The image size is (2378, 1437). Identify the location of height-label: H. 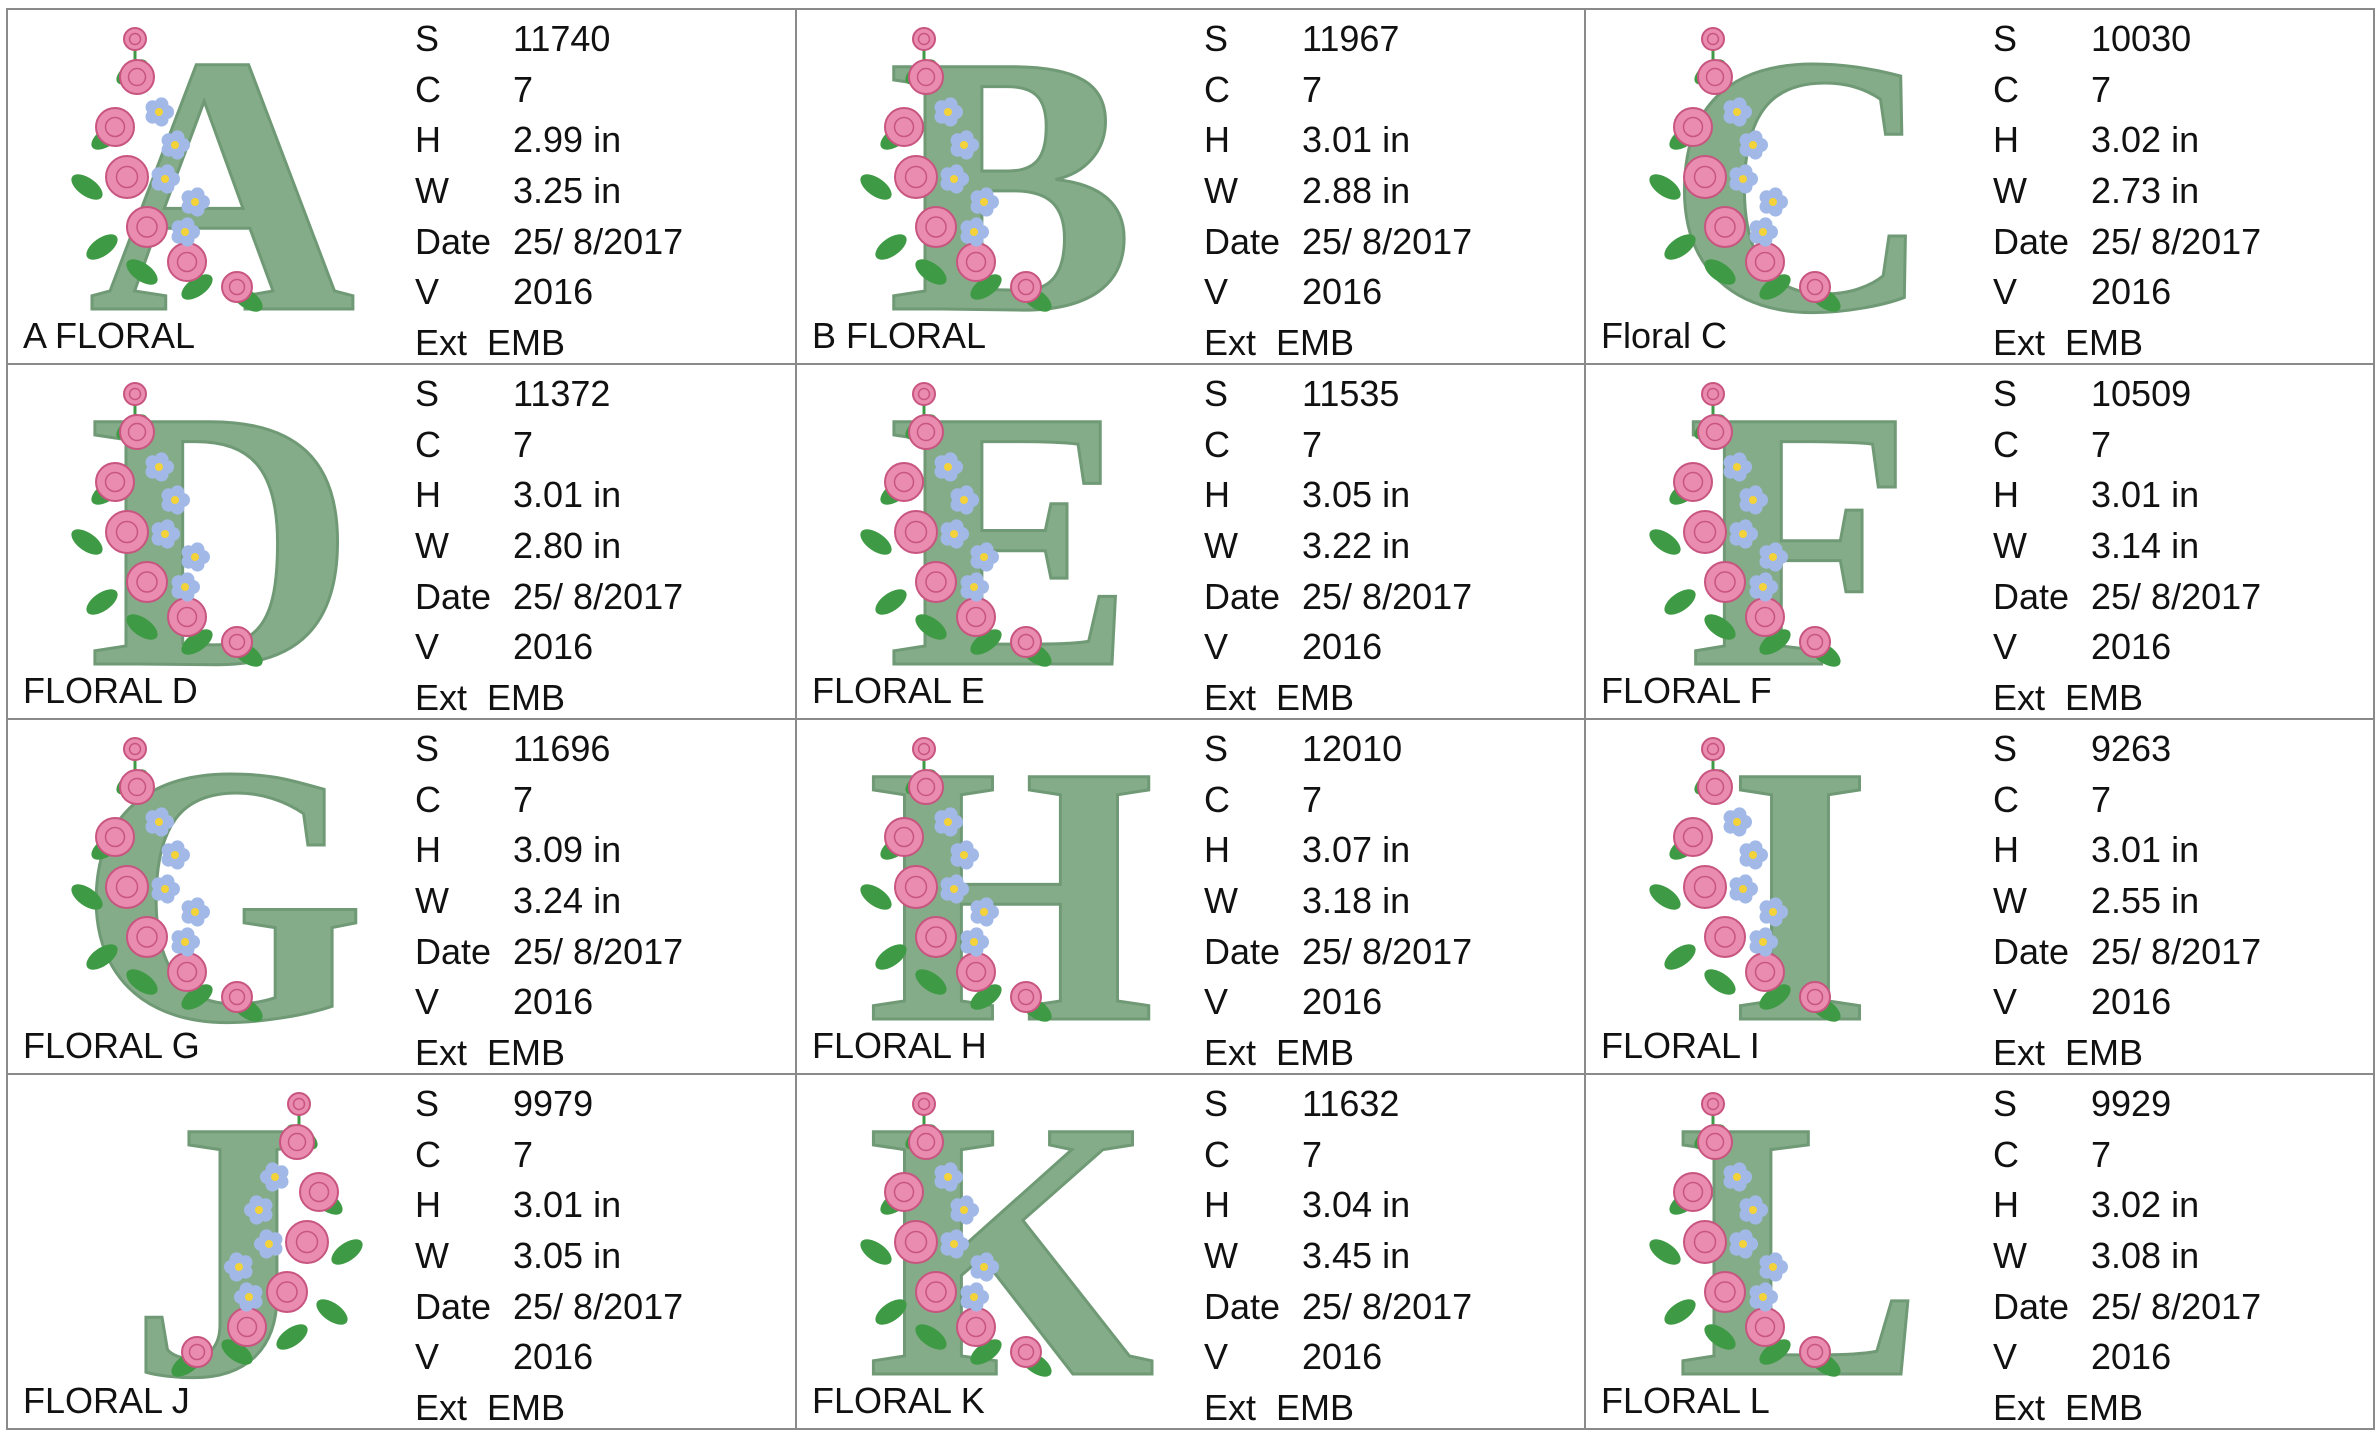
(2006, 1205).